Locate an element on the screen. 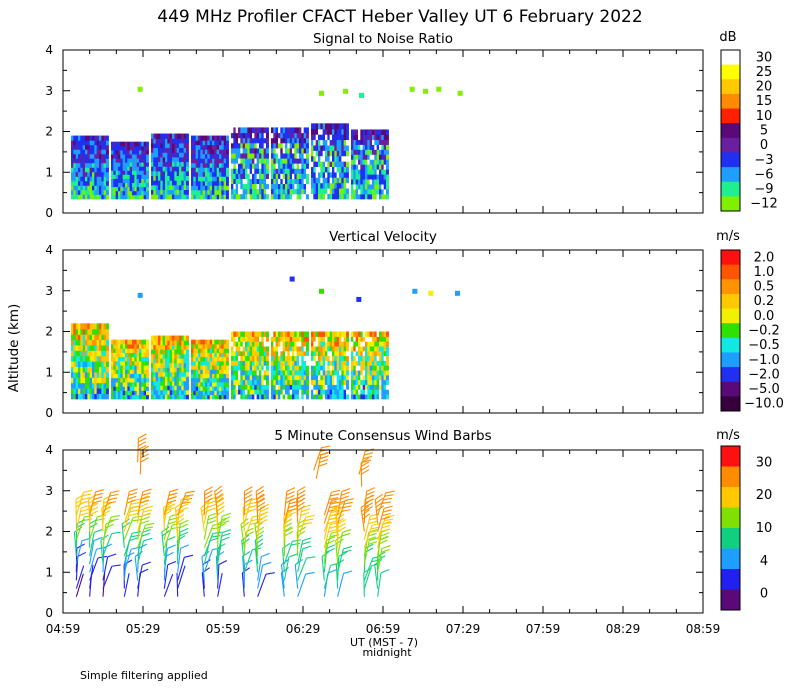  colorbar-swatch is located at coordinates (730, 389).